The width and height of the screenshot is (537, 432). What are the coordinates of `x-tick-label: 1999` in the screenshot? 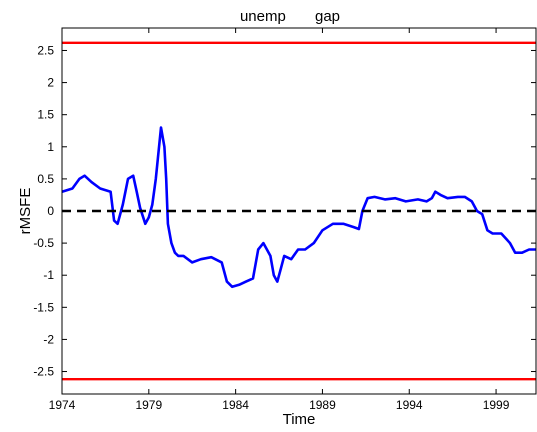 It's located at (496, 405).